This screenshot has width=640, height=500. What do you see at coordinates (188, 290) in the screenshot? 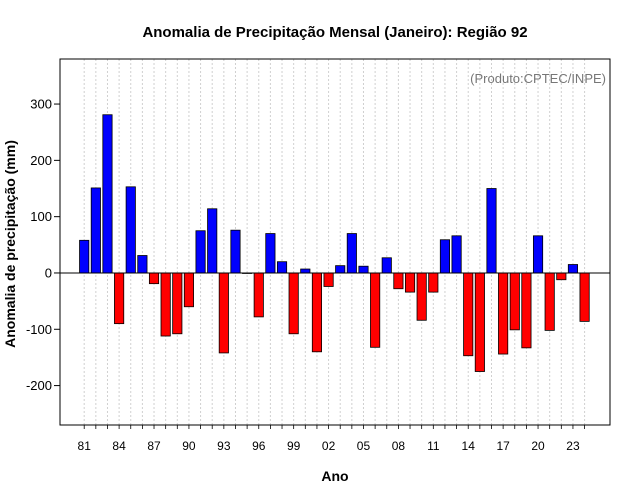
I see `bar-1990` at bounding box center [188, 290].